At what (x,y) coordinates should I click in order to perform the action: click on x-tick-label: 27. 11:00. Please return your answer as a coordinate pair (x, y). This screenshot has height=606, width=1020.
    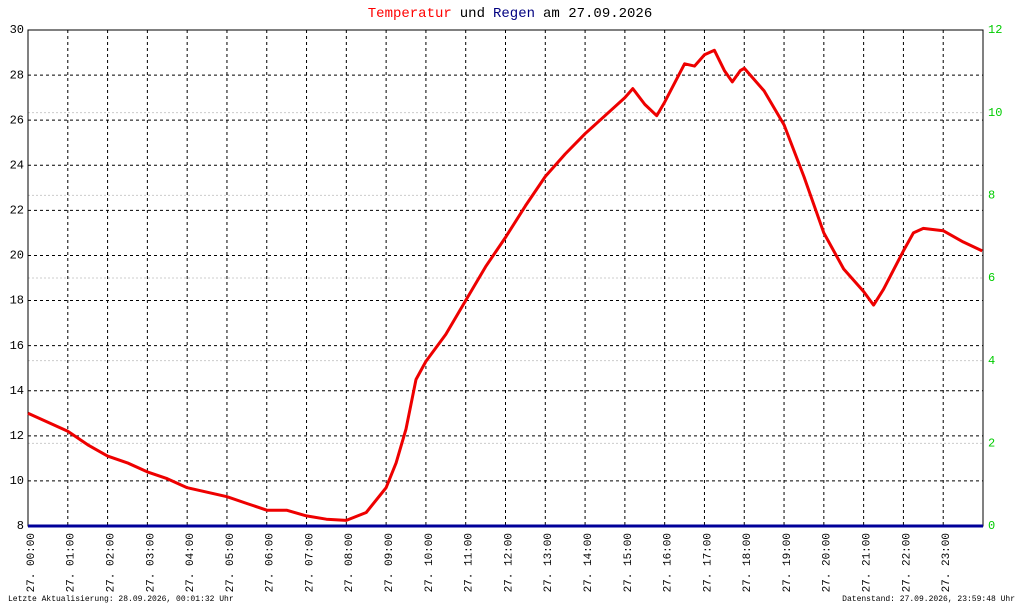
    Looking at the image, I should click on (470, 562).